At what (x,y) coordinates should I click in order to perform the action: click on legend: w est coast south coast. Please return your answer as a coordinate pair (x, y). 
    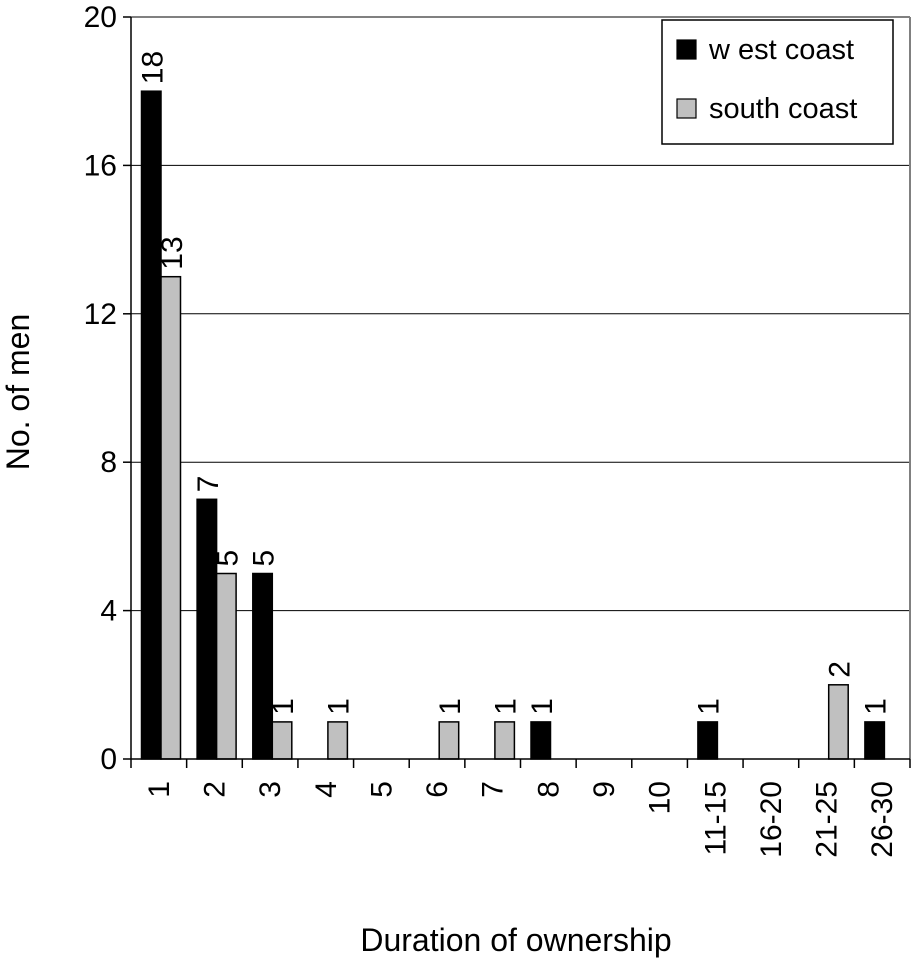
    Looking at the image, I should click on (777, 82).